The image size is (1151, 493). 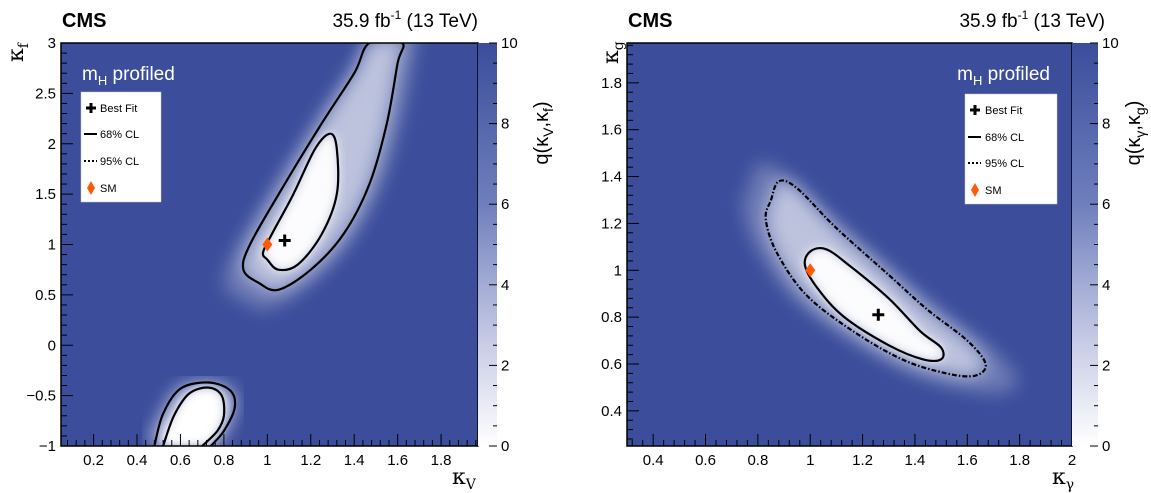 What do you see at coordinates (18, 51) in the screenshot?
I see `y-axis-label: κf` at bounding box center [18, 51].